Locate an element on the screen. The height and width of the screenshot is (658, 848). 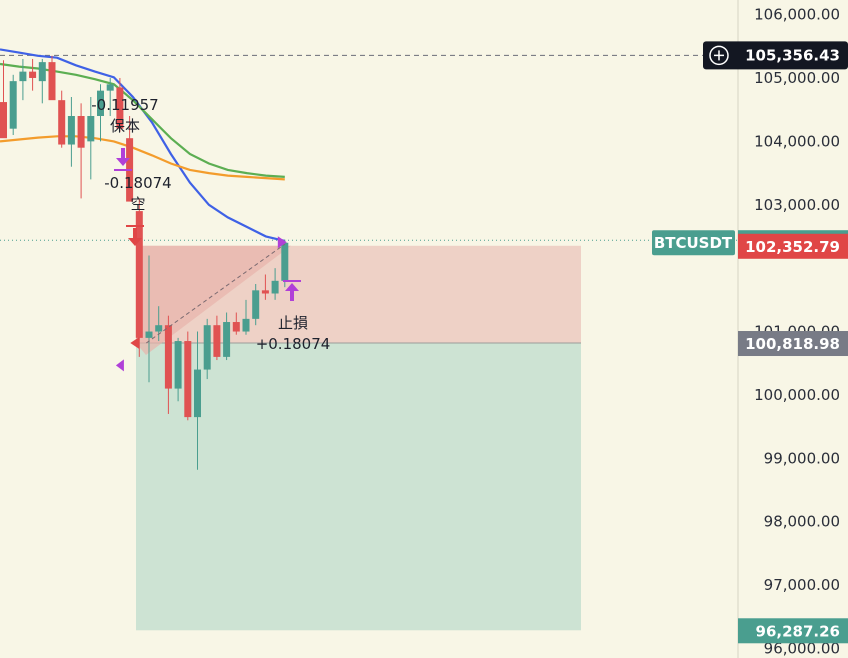
breakeven-arrow-icon is located at coordinates (123, 157).